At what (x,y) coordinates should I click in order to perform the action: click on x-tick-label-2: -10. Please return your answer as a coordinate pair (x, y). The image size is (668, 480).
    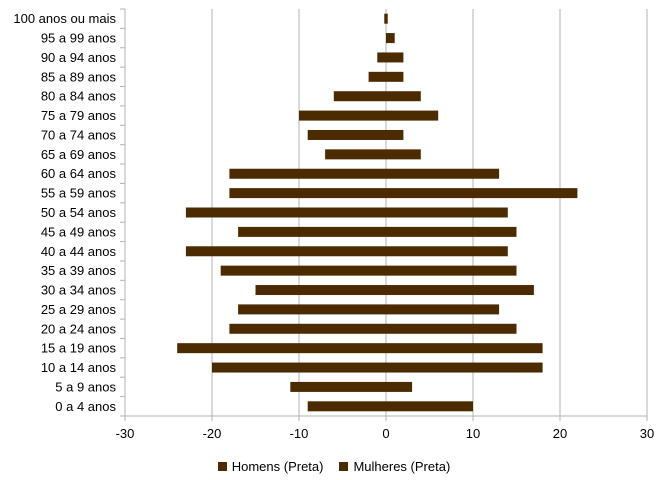
    Looking at the image, I should click on (299, 433).